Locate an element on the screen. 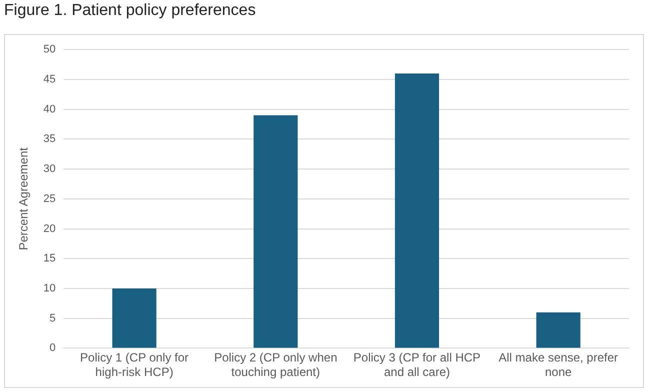 The width and height of the screenshot is (650, 392). y-tick-label: 20 is located at coordinates (49, 228).